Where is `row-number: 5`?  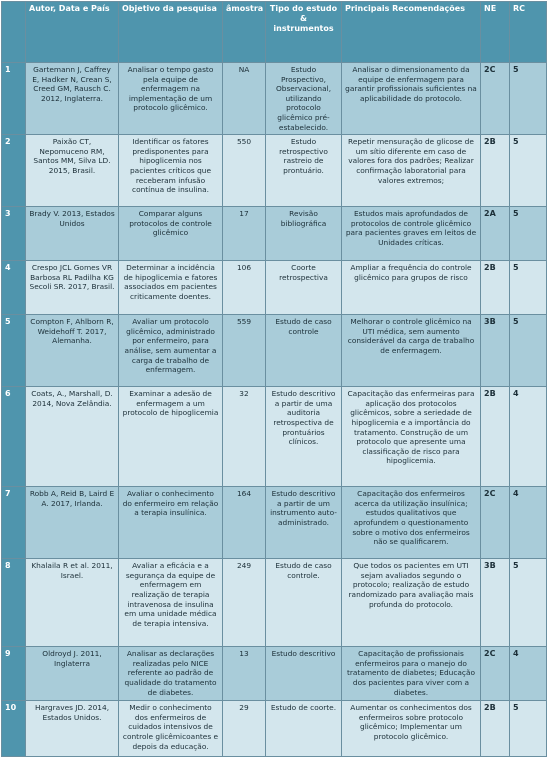 row-number: 5 is located at coordinates (13, 351).